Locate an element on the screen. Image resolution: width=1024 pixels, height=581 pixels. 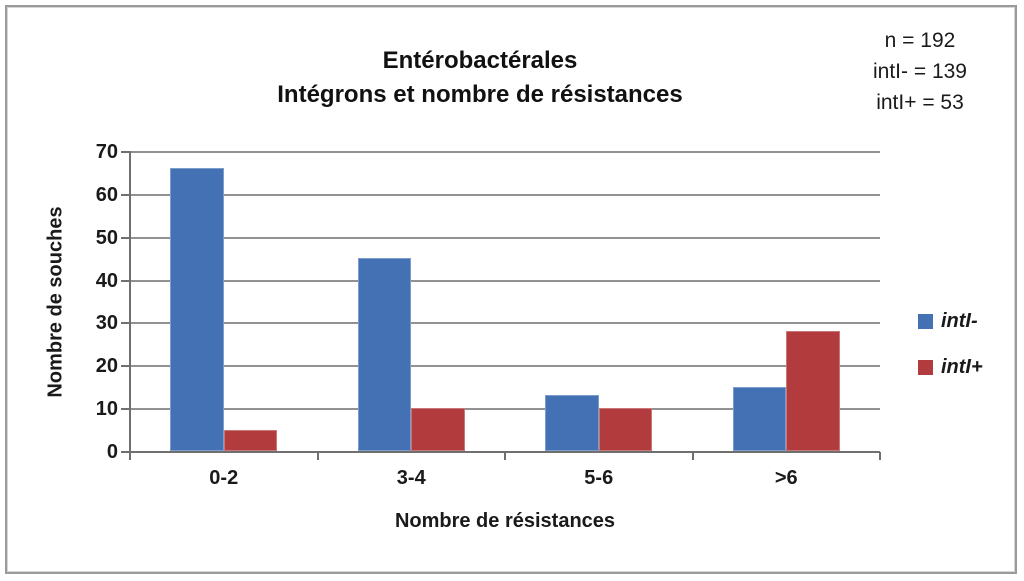
y-tick-label-70: 70 is located at coordinates (106, 152).